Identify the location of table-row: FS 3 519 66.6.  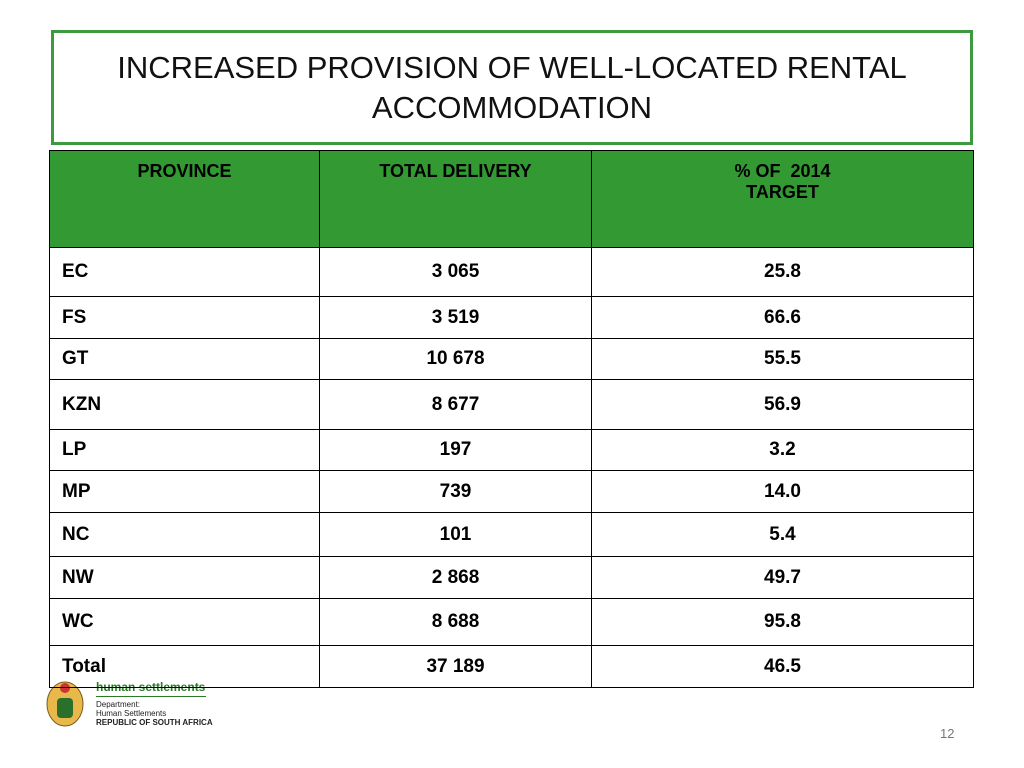
(511, 317).